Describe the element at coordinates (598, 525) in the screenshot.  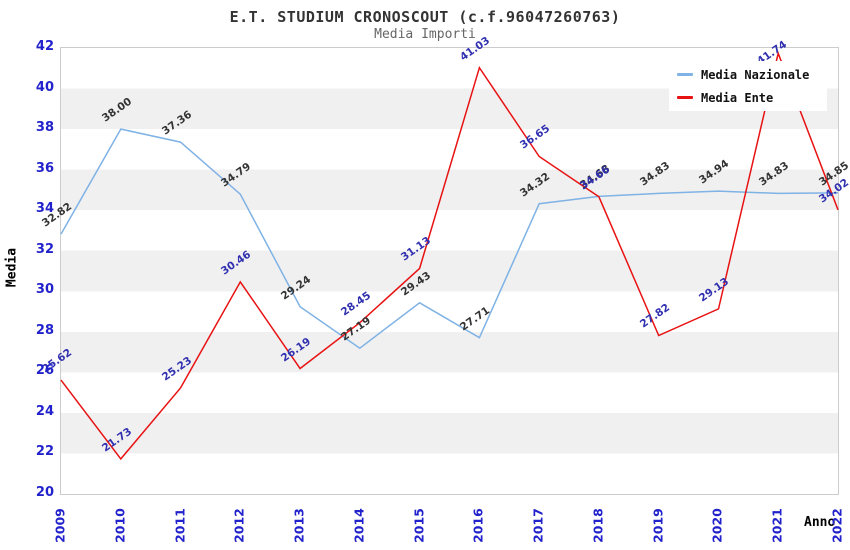
I see `x-tick-label: 2018` at that location.